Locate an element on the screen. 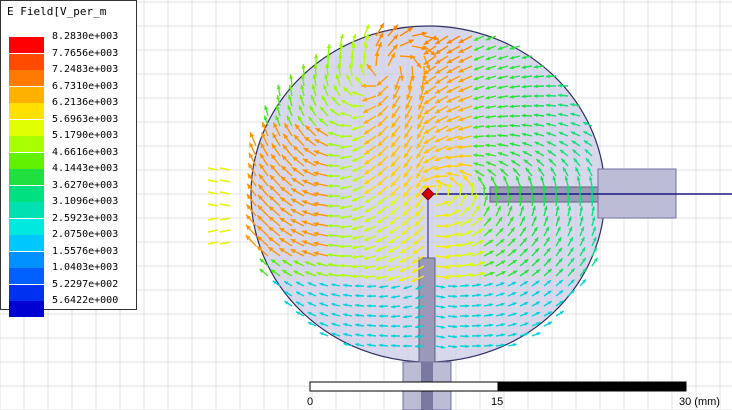 The height and width of the screenshot is (410, 732). legend-value: 2.5923e+003 is located at coordinates (85, 218).